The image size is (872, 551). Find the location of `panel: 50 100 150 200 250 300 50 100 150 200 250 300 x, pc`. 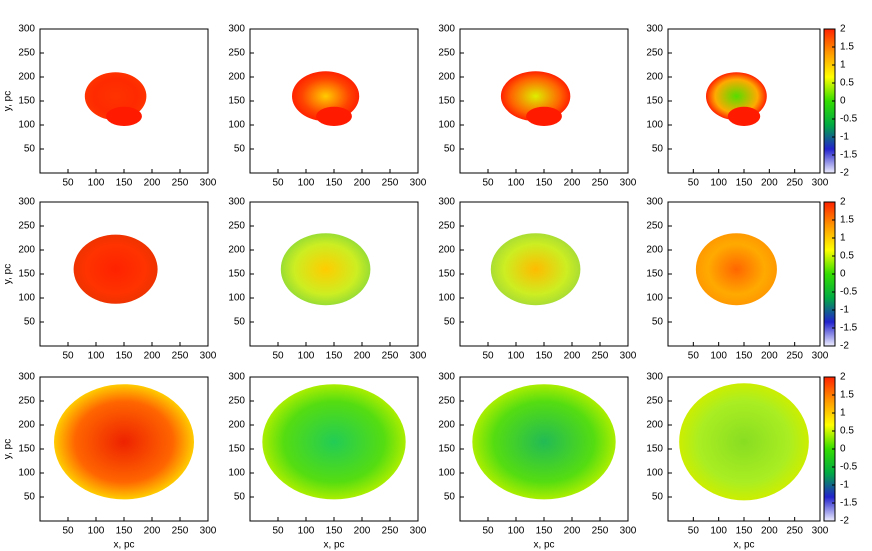

panel: 50 100 150 200 250 300 50 100 150 200 250 300 x, pc is located at coordinates (537, 461).